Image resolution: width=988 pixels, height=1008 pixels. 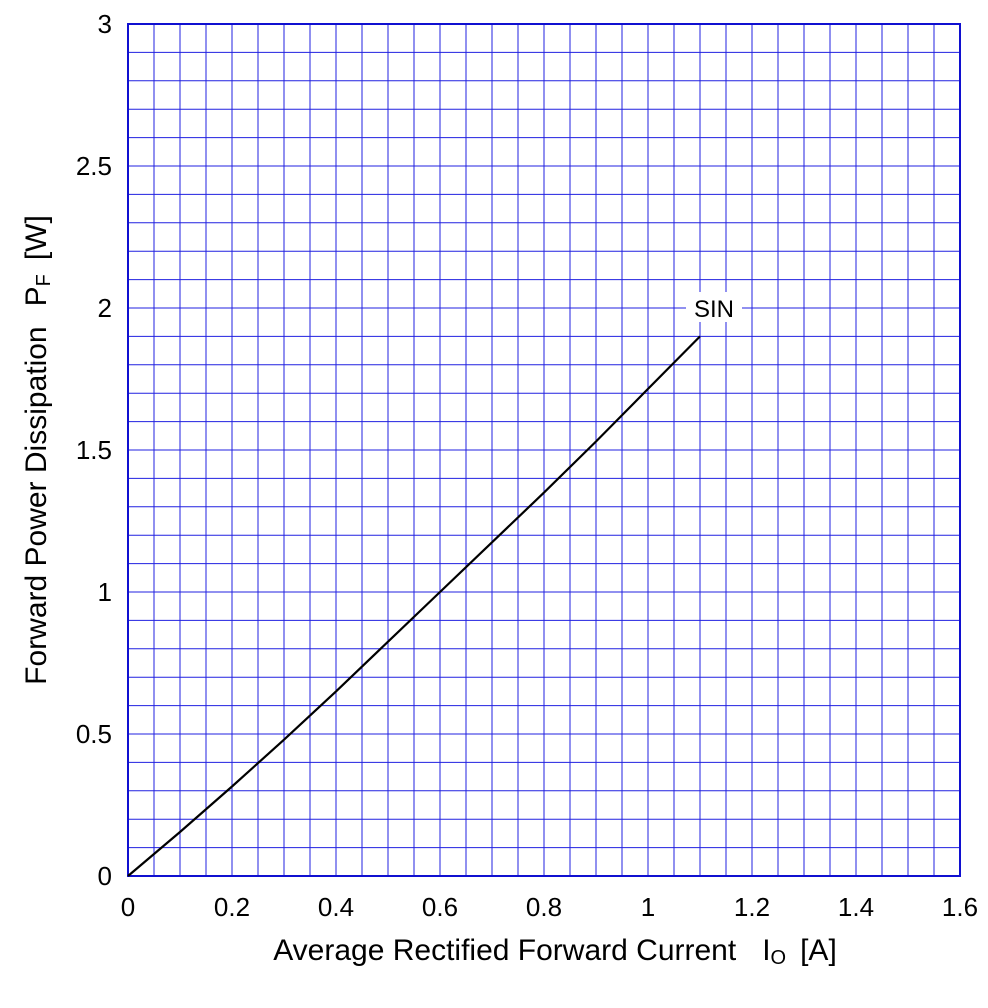 I want to click on y-tick-label: 2, so click(x=105, y=308).